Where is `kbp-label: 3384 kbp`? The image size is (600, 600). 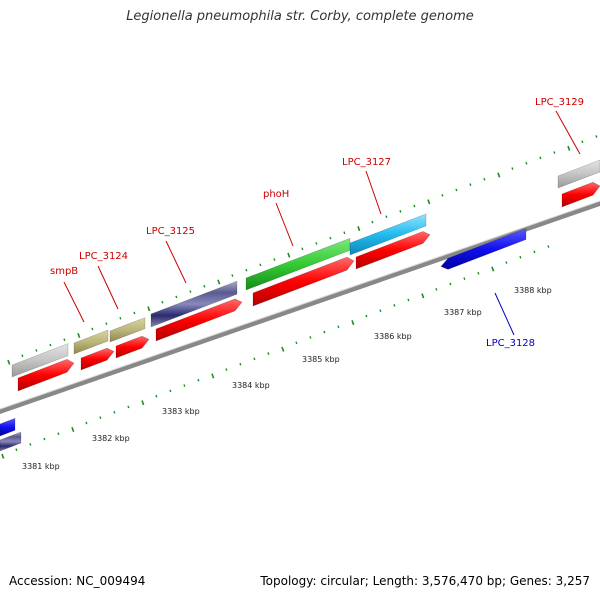
kbp-label: 3384 kbp is located at coordinates (251, 385).